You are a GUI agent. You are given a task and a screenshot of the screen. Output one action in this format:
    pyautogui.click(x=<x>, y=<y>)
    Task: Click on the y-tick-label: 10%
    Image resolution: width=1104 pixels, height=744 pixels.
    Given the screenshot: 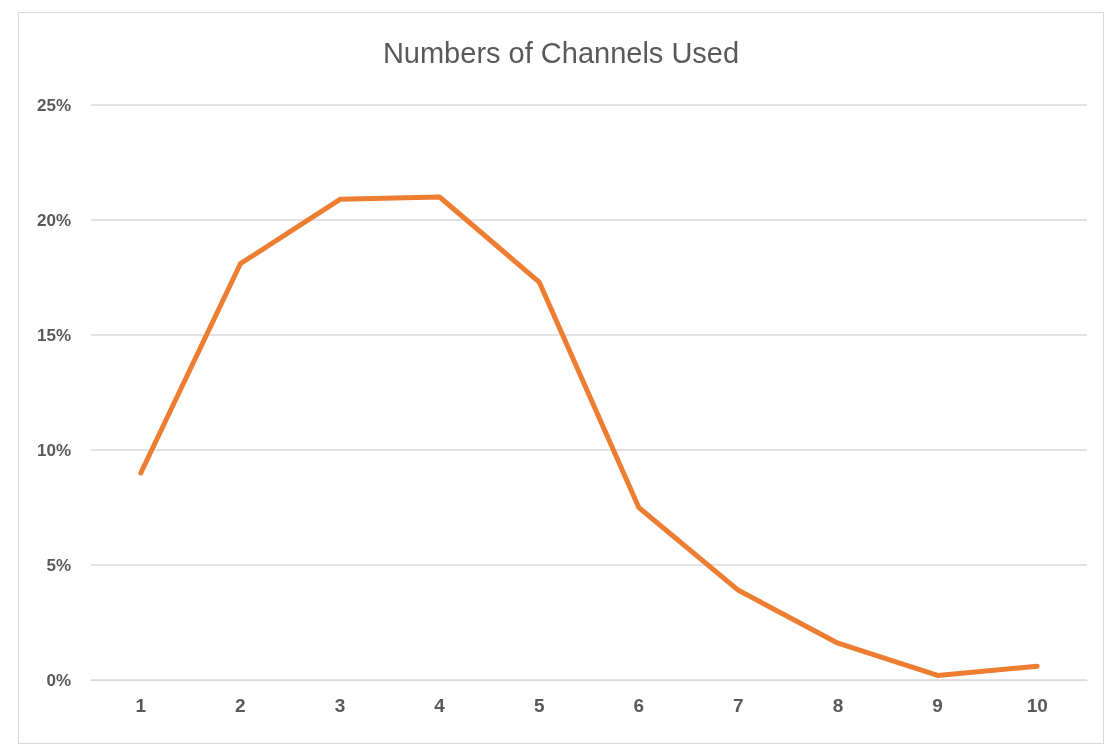 What is the action you would take?
    pyautogui.click(x=53, y=450)
    